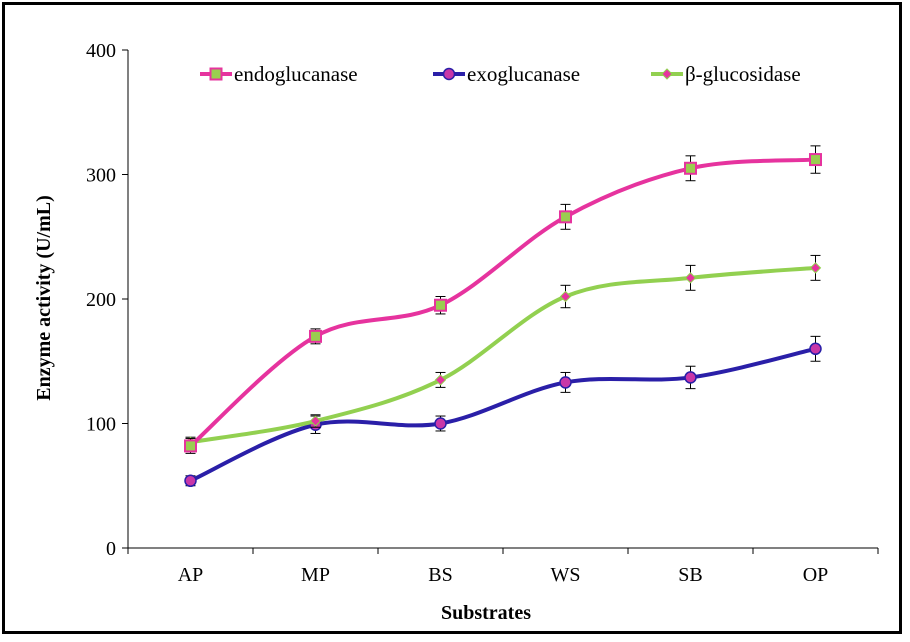 This screenshot has width=910, height=642. What do you see at coordinates (101, 300) in the screenshot?
I see `y-tick-label: 200` at bounding box center [101, 300].